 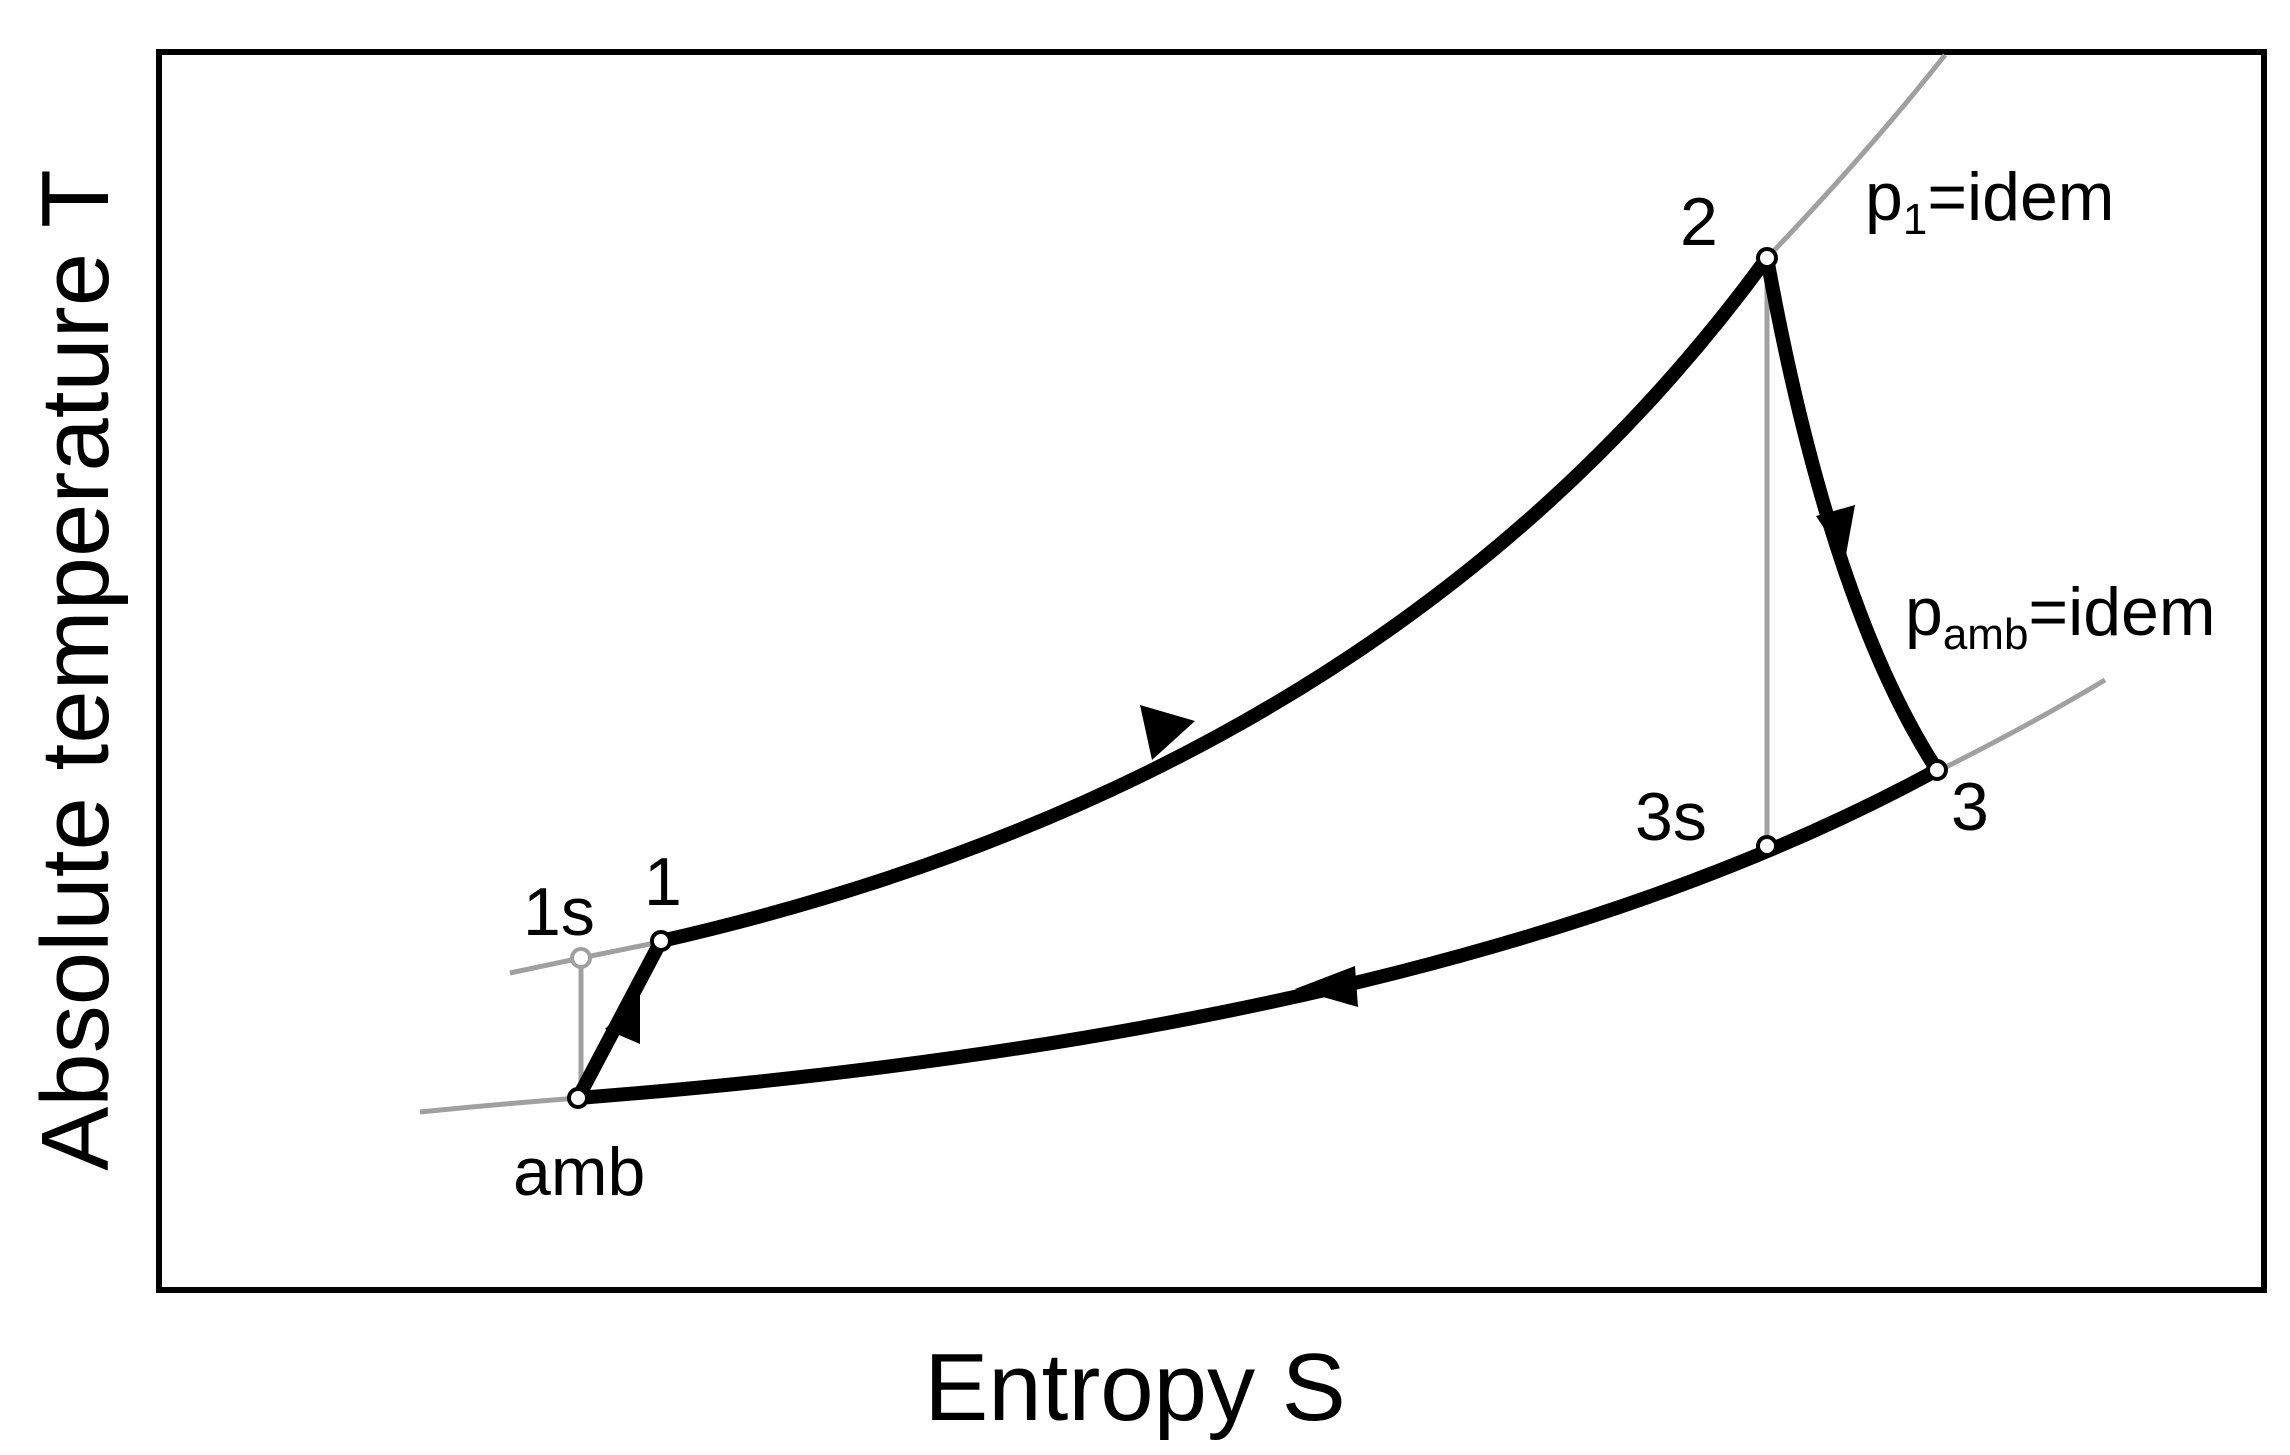 What do you see at coordinates (1699, 222) in the screenshot?
I see `label-2: 2` at bounding box center [1699, 222].